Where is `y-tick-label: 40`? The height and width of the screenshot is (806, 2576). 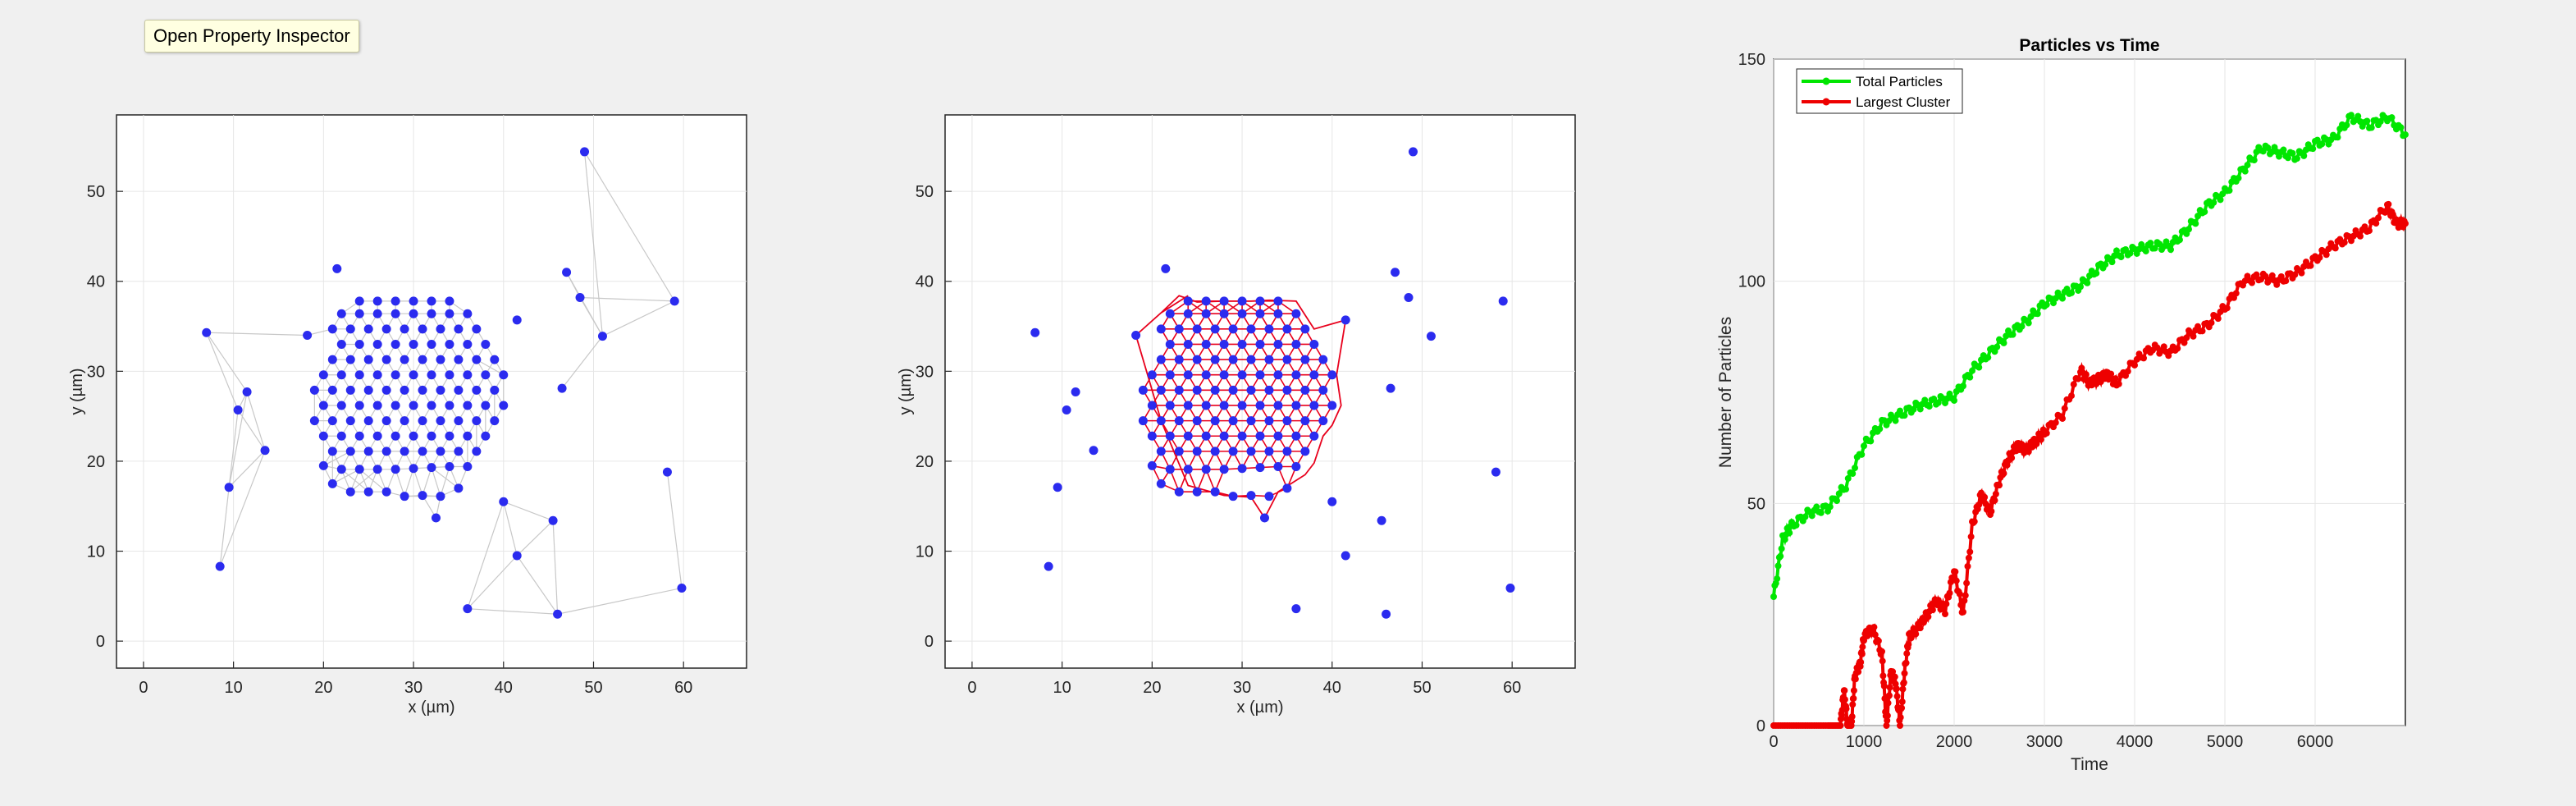 y-tick-label: 40 is located at coordinates (925, 282).